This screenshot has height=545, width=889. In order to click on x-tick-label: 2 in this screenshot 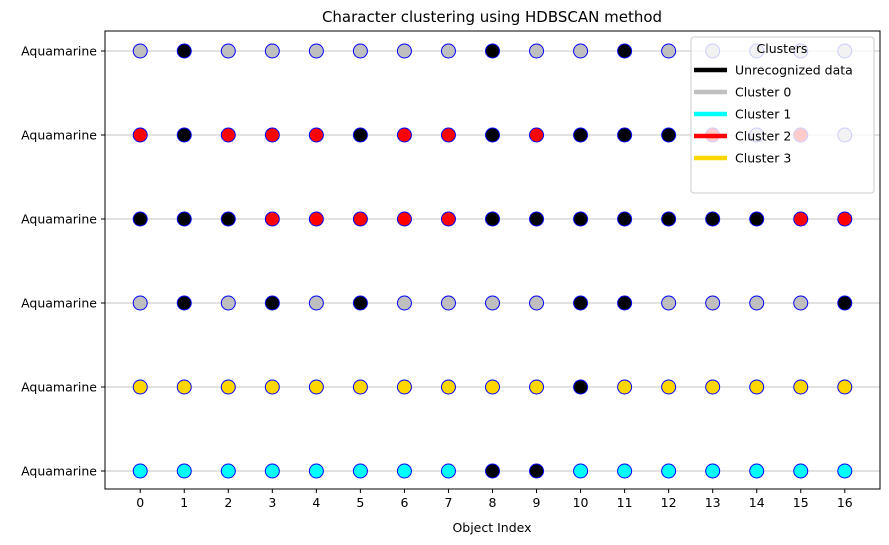, I will do `click(228, 502)`.